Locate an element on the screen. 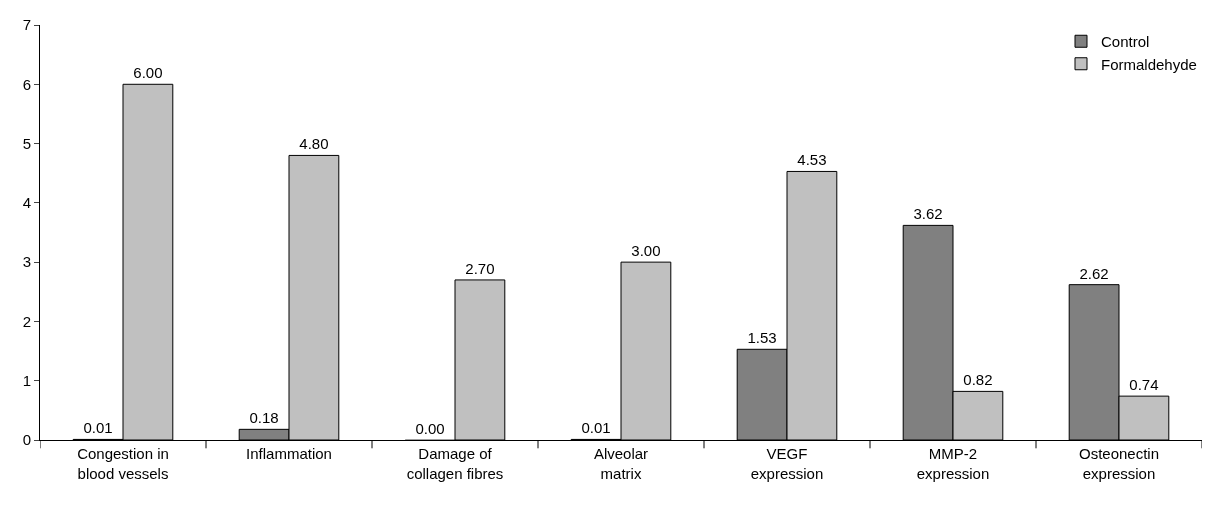 Image resolution: width=1207 pixels, height=505 pixels. data-label: 4.80 is located at coordinates (314, 144).